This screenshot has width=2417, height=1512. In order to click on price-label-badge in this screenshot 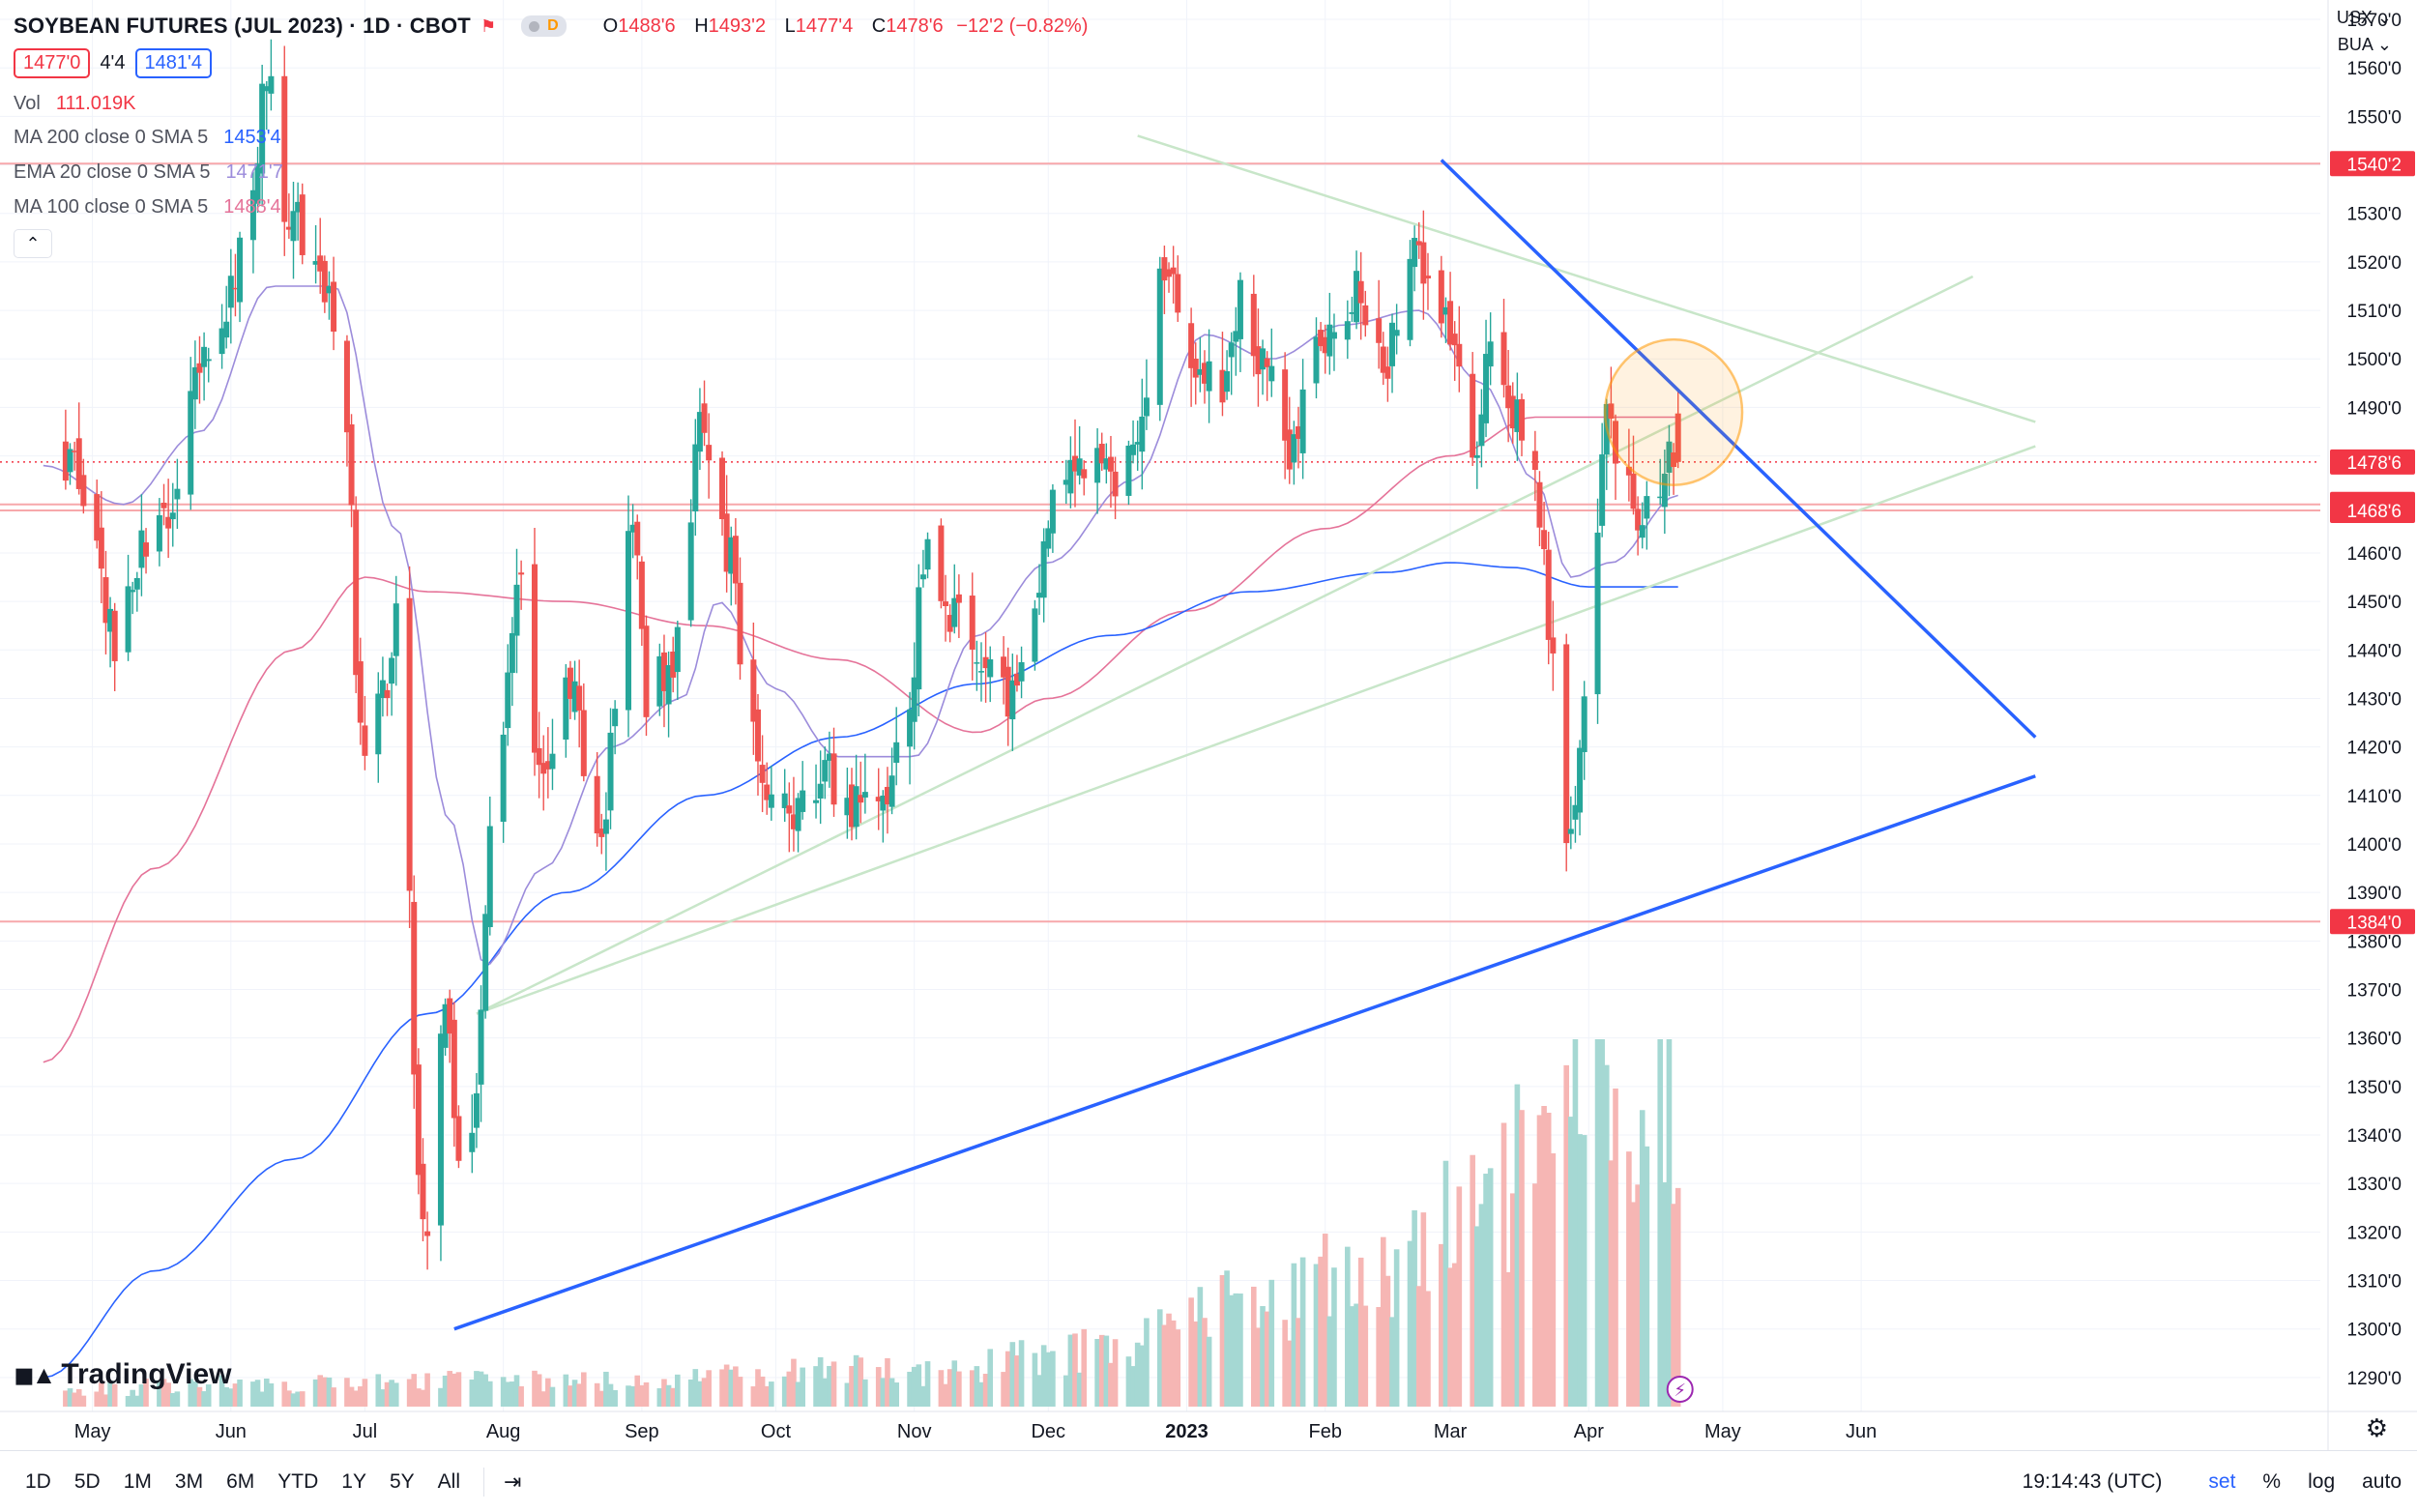, I will do `click(2372, 922)`.